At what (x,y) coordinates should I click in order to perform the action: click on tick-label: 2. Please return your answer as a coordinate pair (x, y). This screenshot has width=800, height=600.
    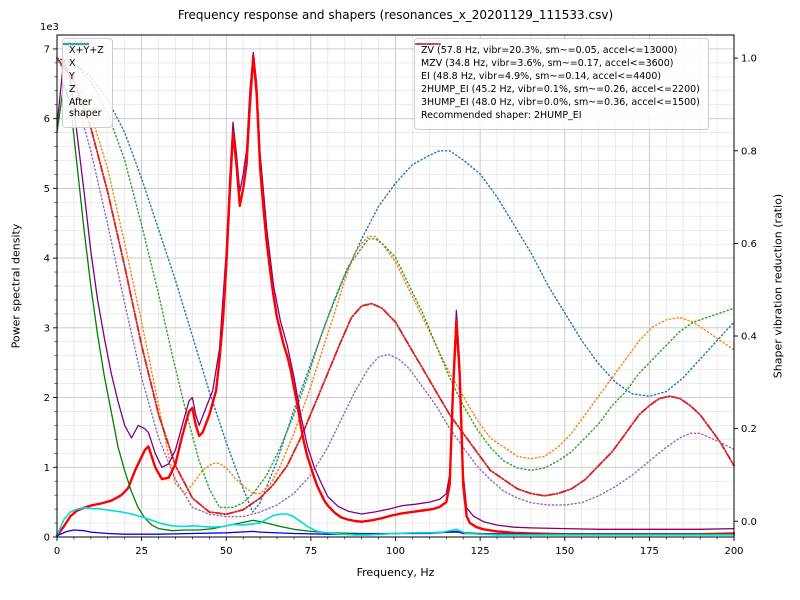
    Looking at the image, I should click on (47, 398).